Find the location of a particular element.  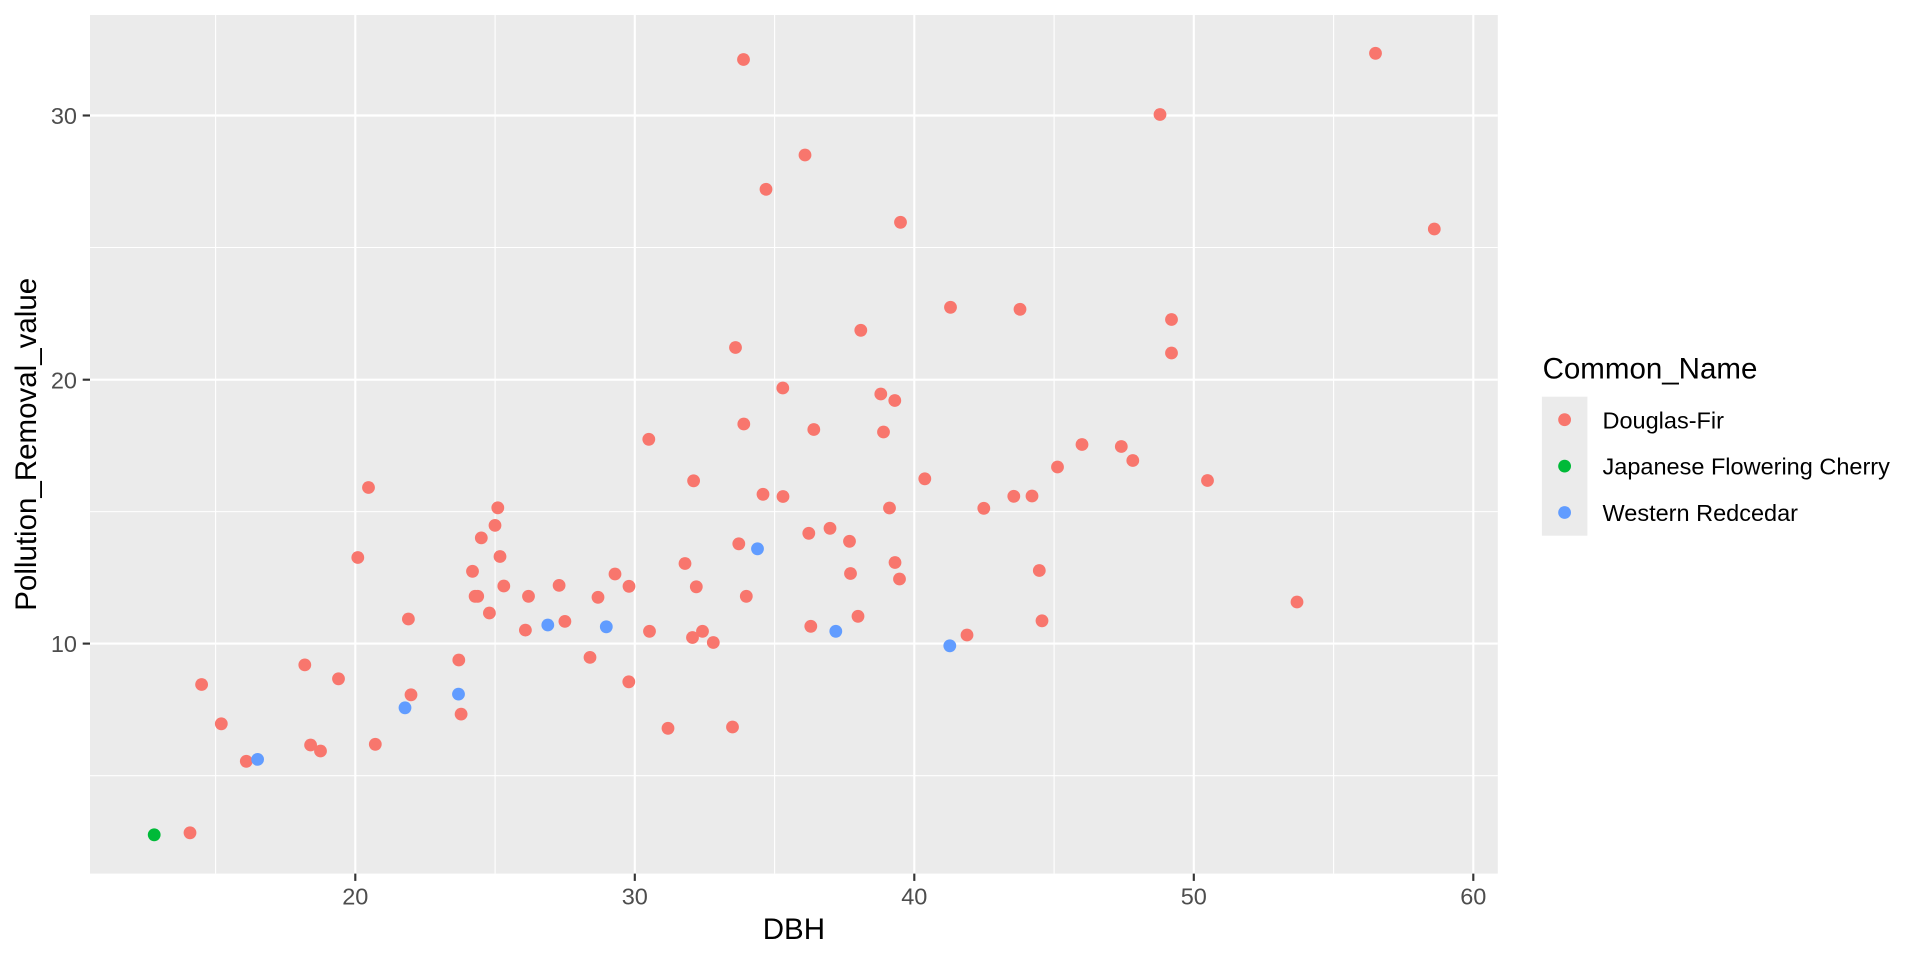

svg-text: 40 is located at coordinates (914, 897).